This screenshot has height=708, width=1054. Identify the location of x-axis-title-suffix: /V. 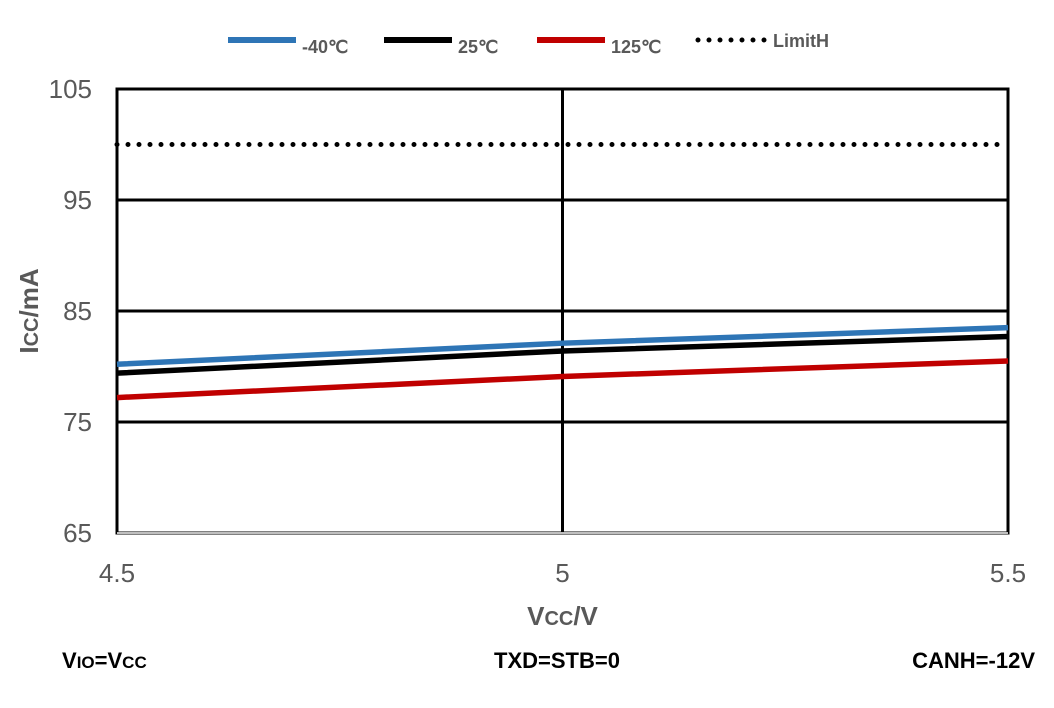
(585, 616).